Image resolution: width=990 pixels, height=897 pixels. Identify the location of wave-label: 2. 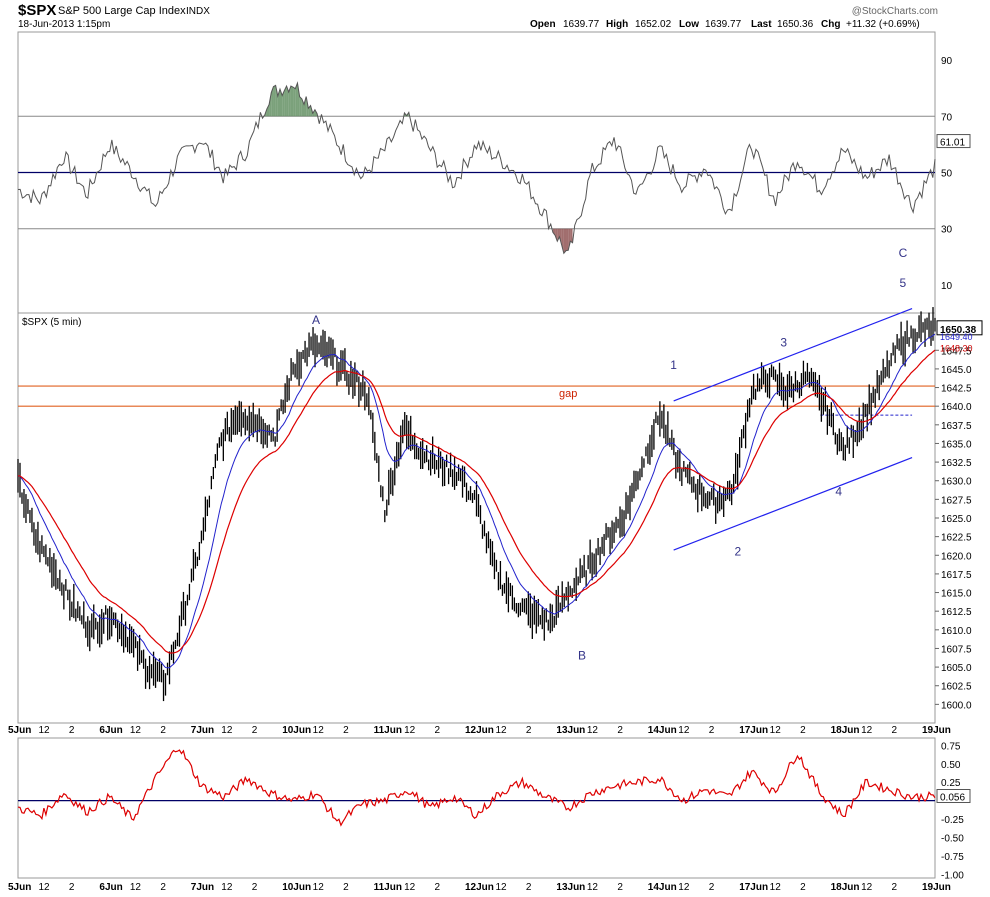
(738, 551).